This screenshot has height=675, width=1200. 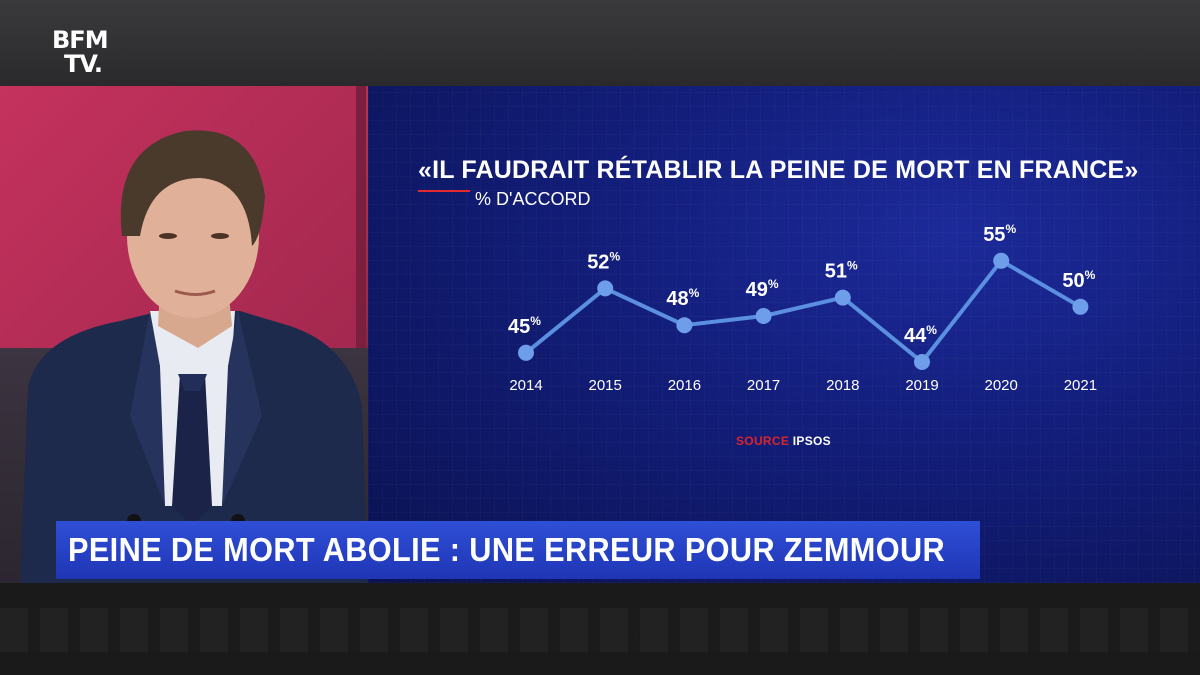 What do you see at coordinates (999, 234) in the screenshot?
I see `data-label-2020: 55%` at bounding box center [999, 234].